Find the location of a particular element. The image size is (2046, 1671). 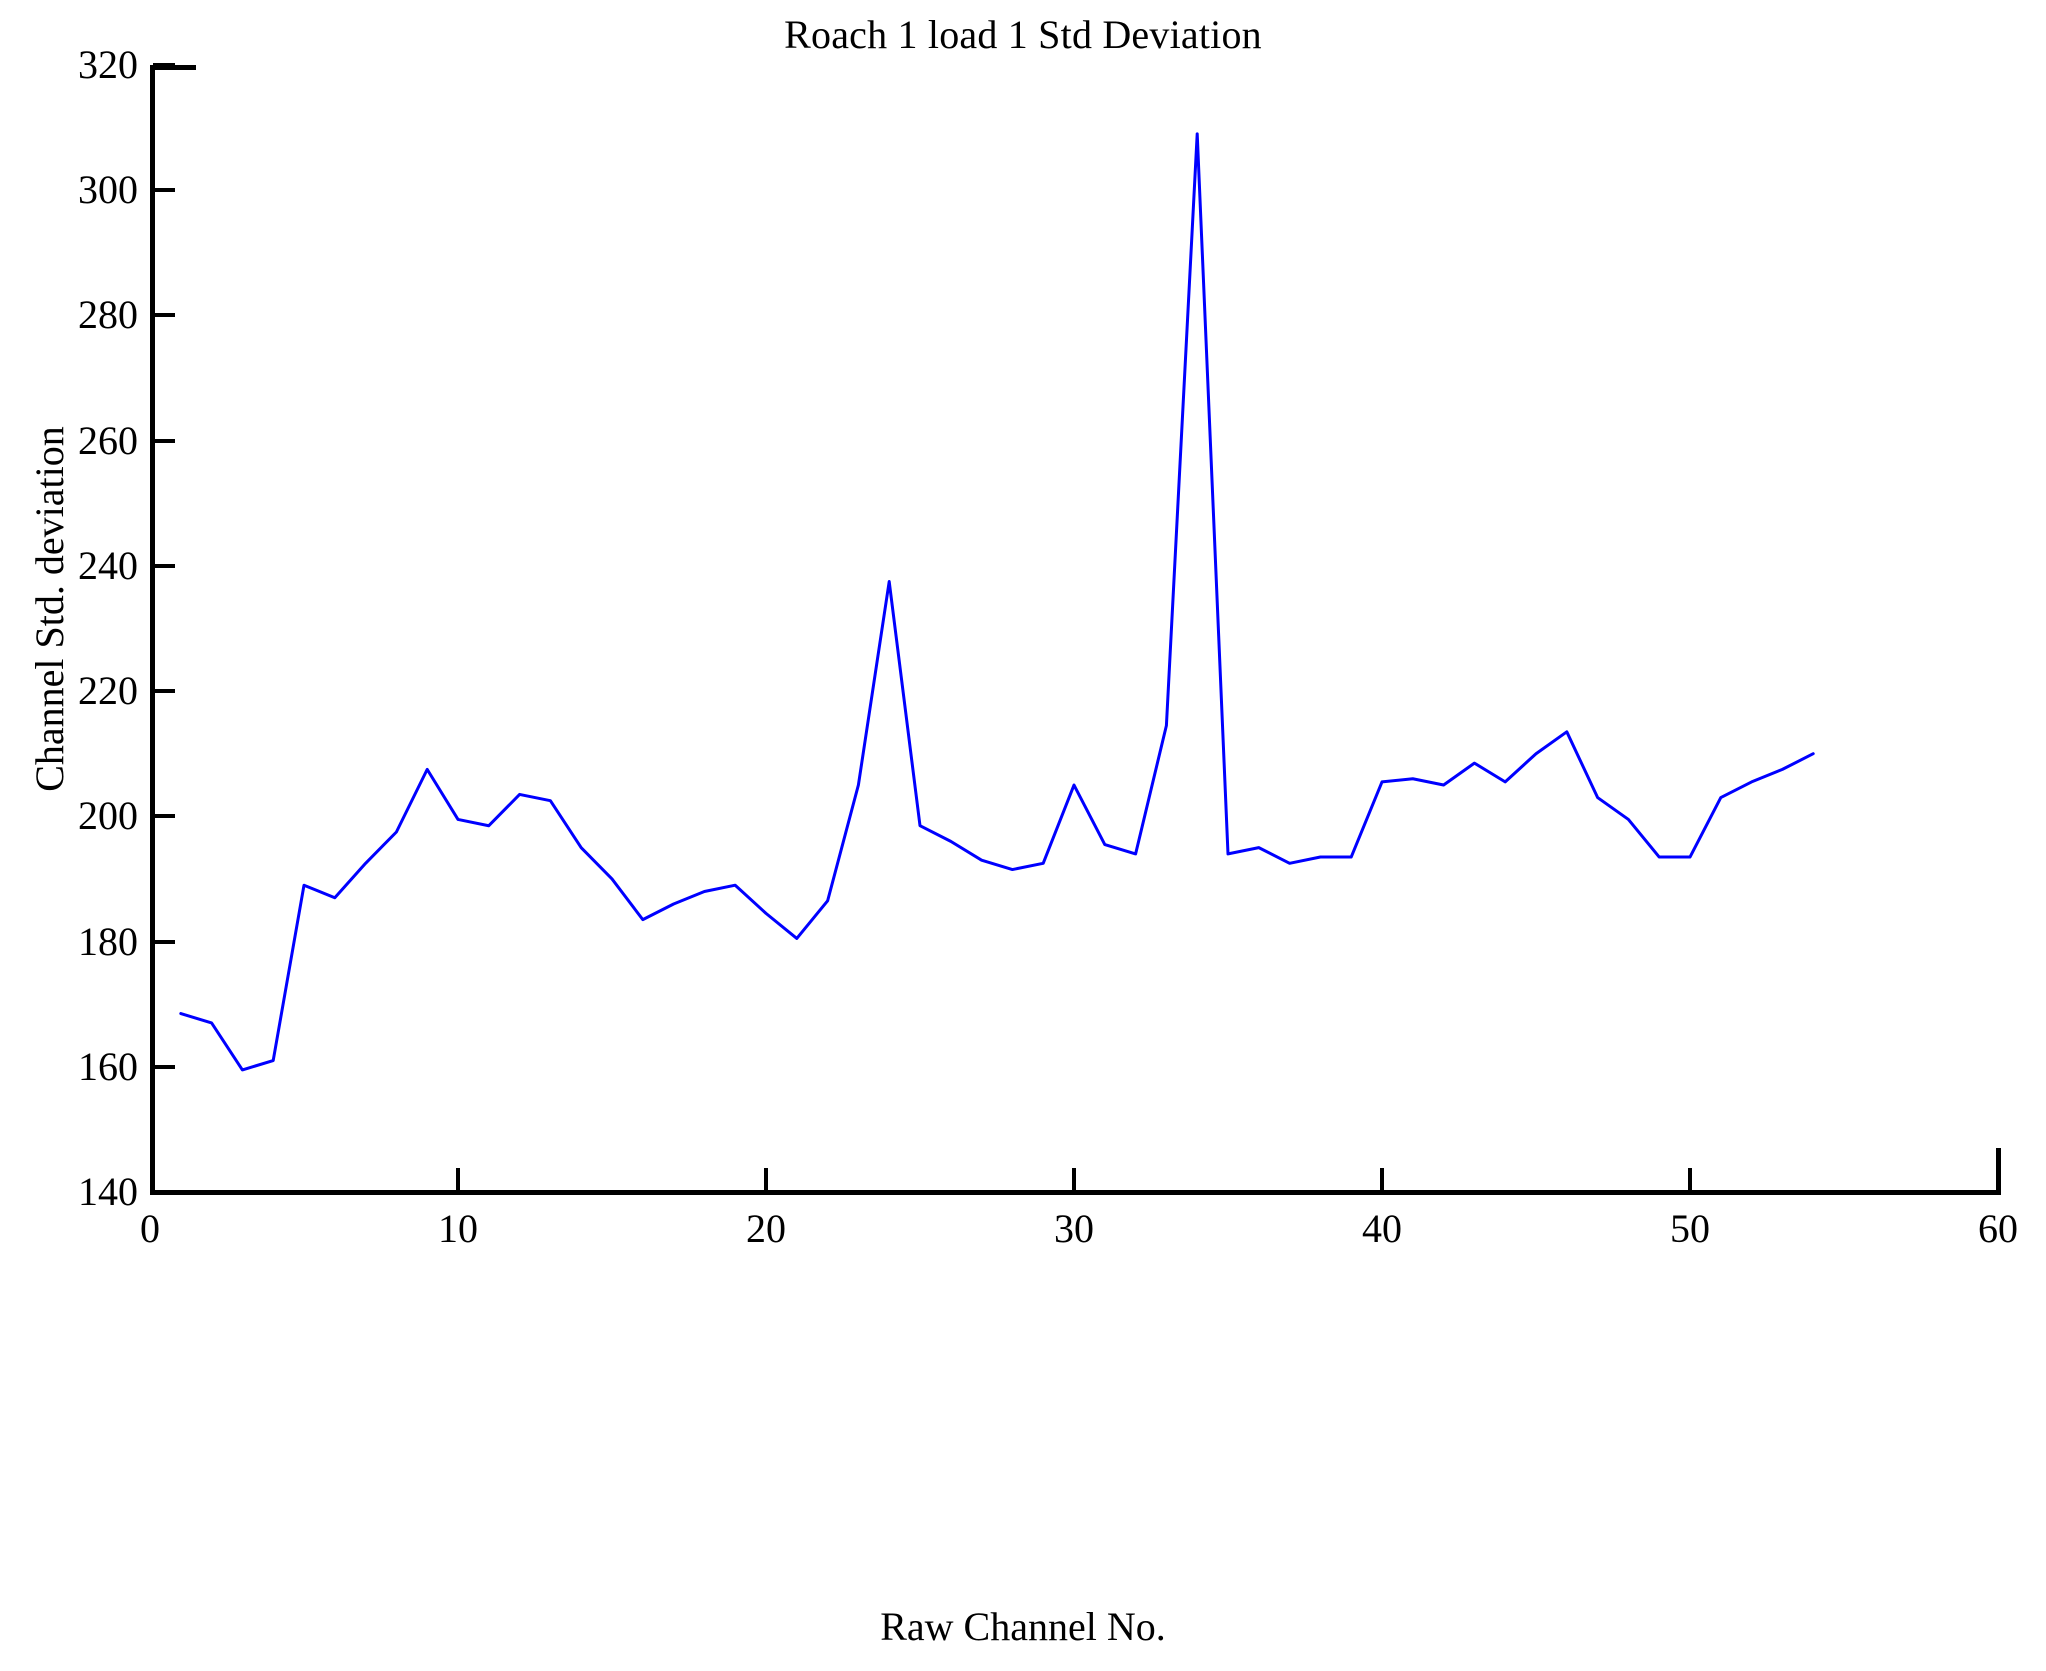

axis-top-stub is located at coordinates (173, 67).